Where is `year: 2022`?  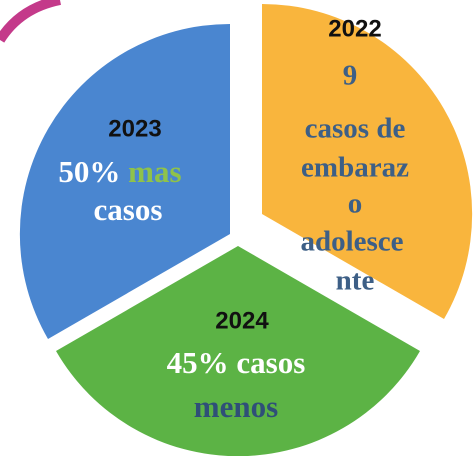
year: 2022 is located at coordinates (354, 28).